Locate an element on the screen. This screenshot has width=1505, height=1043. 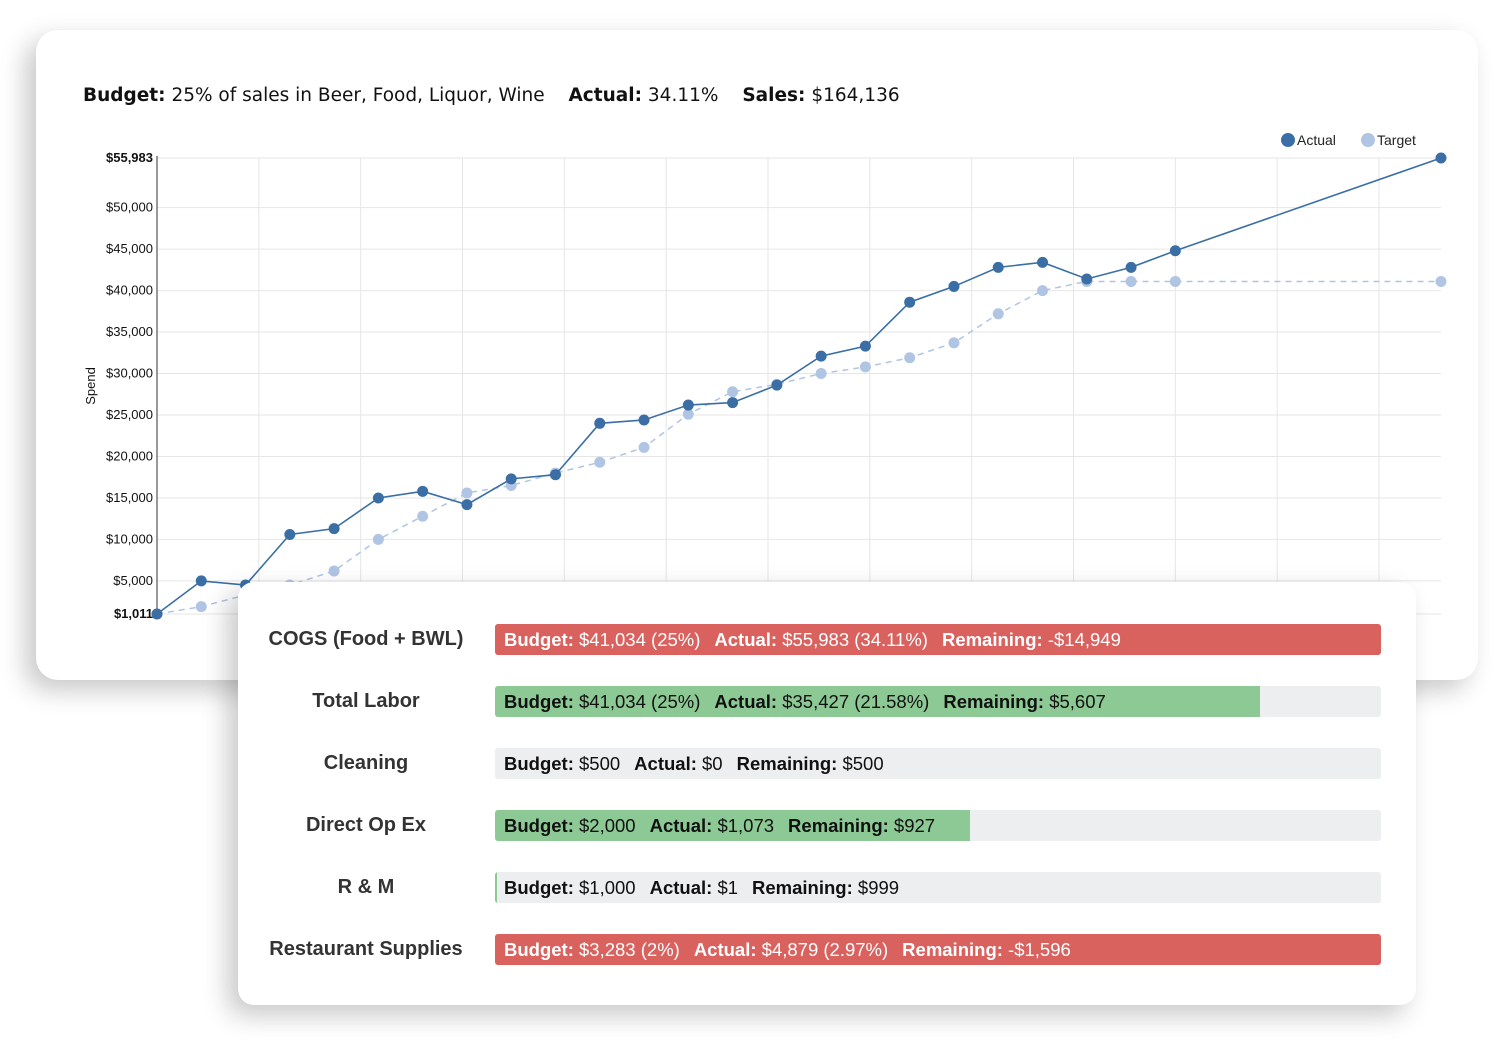
budget-bar-text: Budget: $1,000 Actual: $1 Remaining: $999 is located at coordinates (701, 887).